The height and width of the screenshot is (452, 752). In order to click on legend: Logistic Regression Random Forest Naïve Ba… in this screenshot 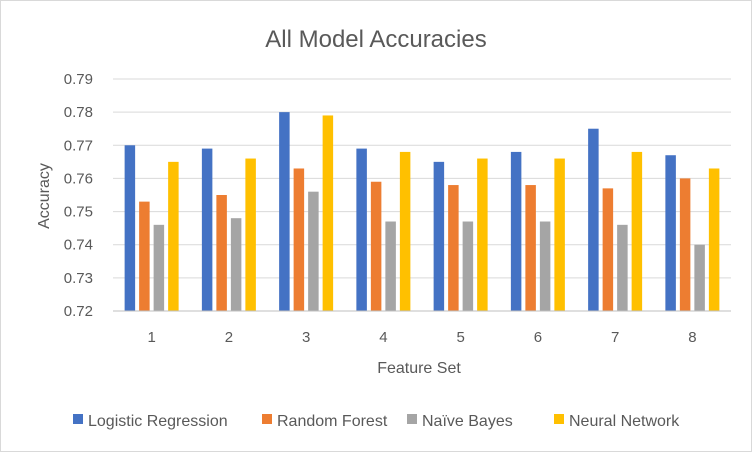, I will do `click(376, 421)`.